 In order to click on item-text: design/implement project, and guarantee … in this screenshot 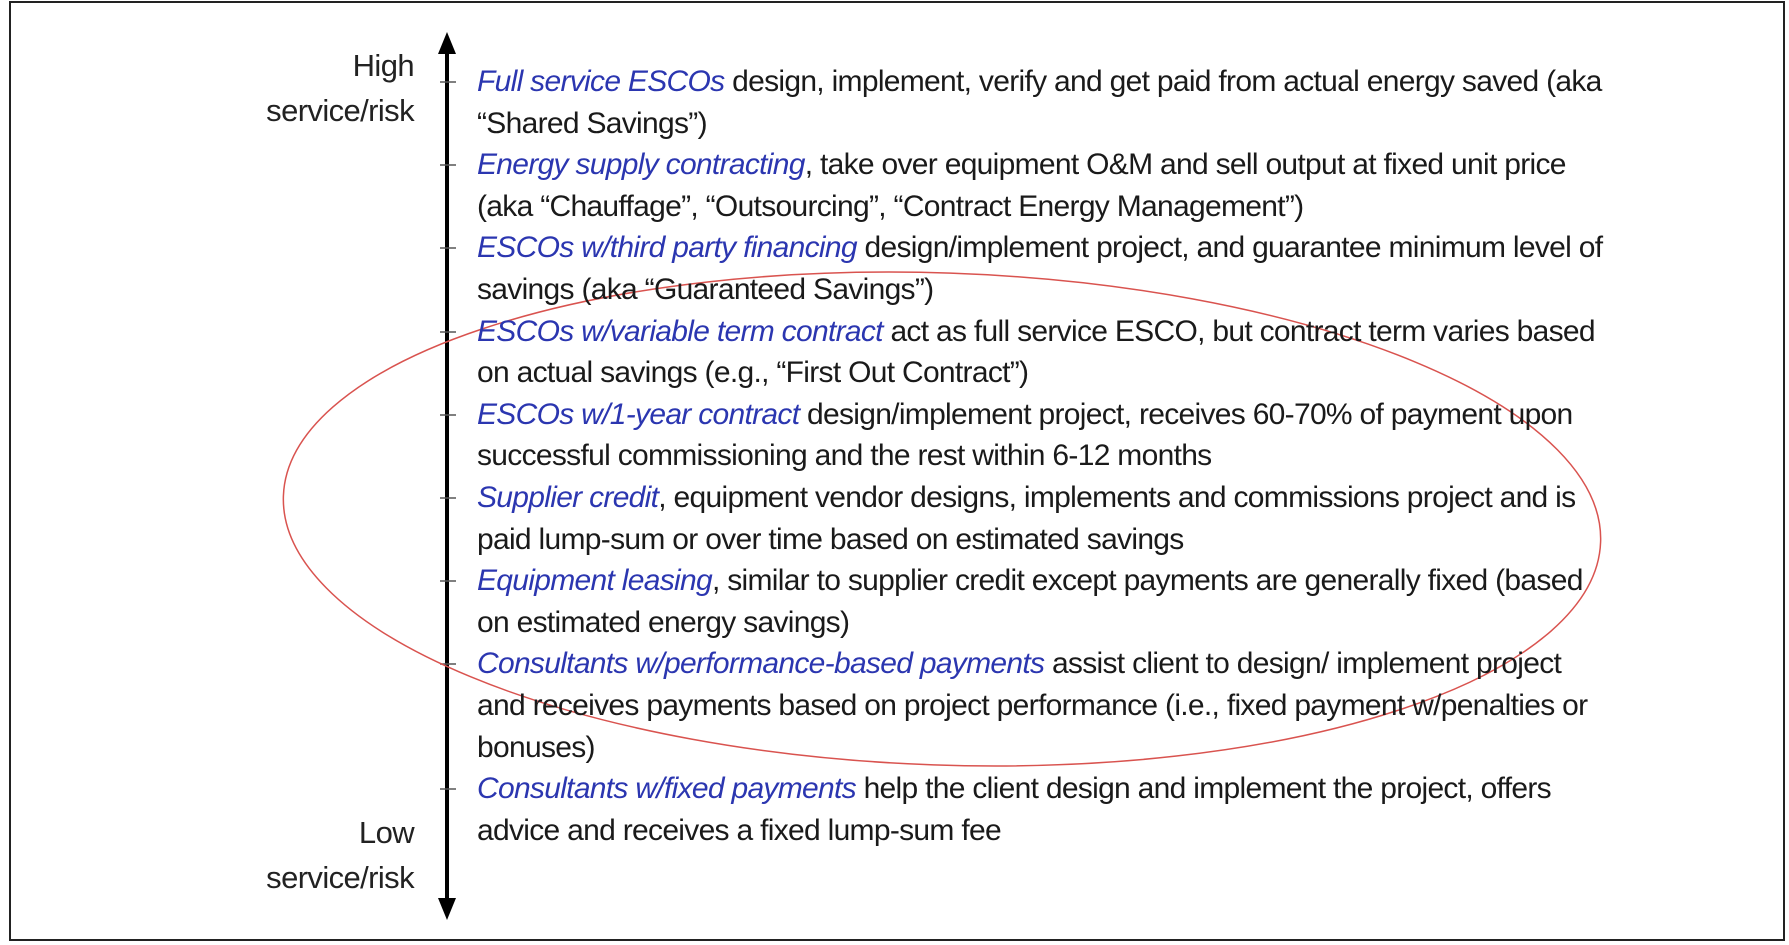, I will do `click(1040, 268)`.